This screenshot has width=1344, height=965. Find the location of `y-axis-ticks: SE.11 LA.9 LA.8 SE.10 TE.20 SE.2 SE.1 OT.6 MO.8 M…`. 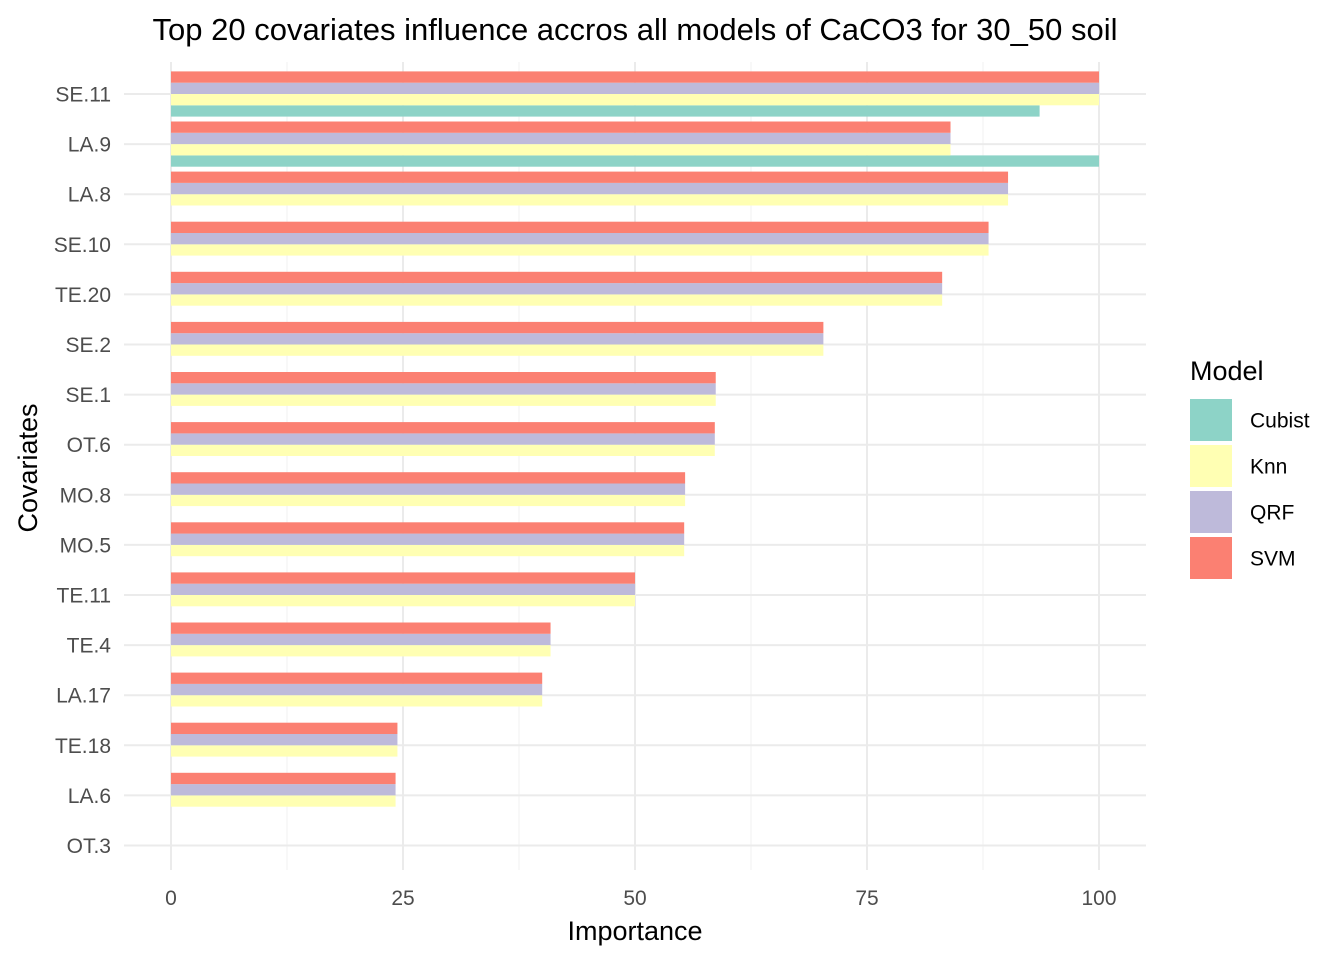

y-axis-ticks: SE.11 LA.9 LA.8 SE.10 TE.20 SE.2 SE.1 OT.6 MO.8 M… is located at coordinates (83, 471).